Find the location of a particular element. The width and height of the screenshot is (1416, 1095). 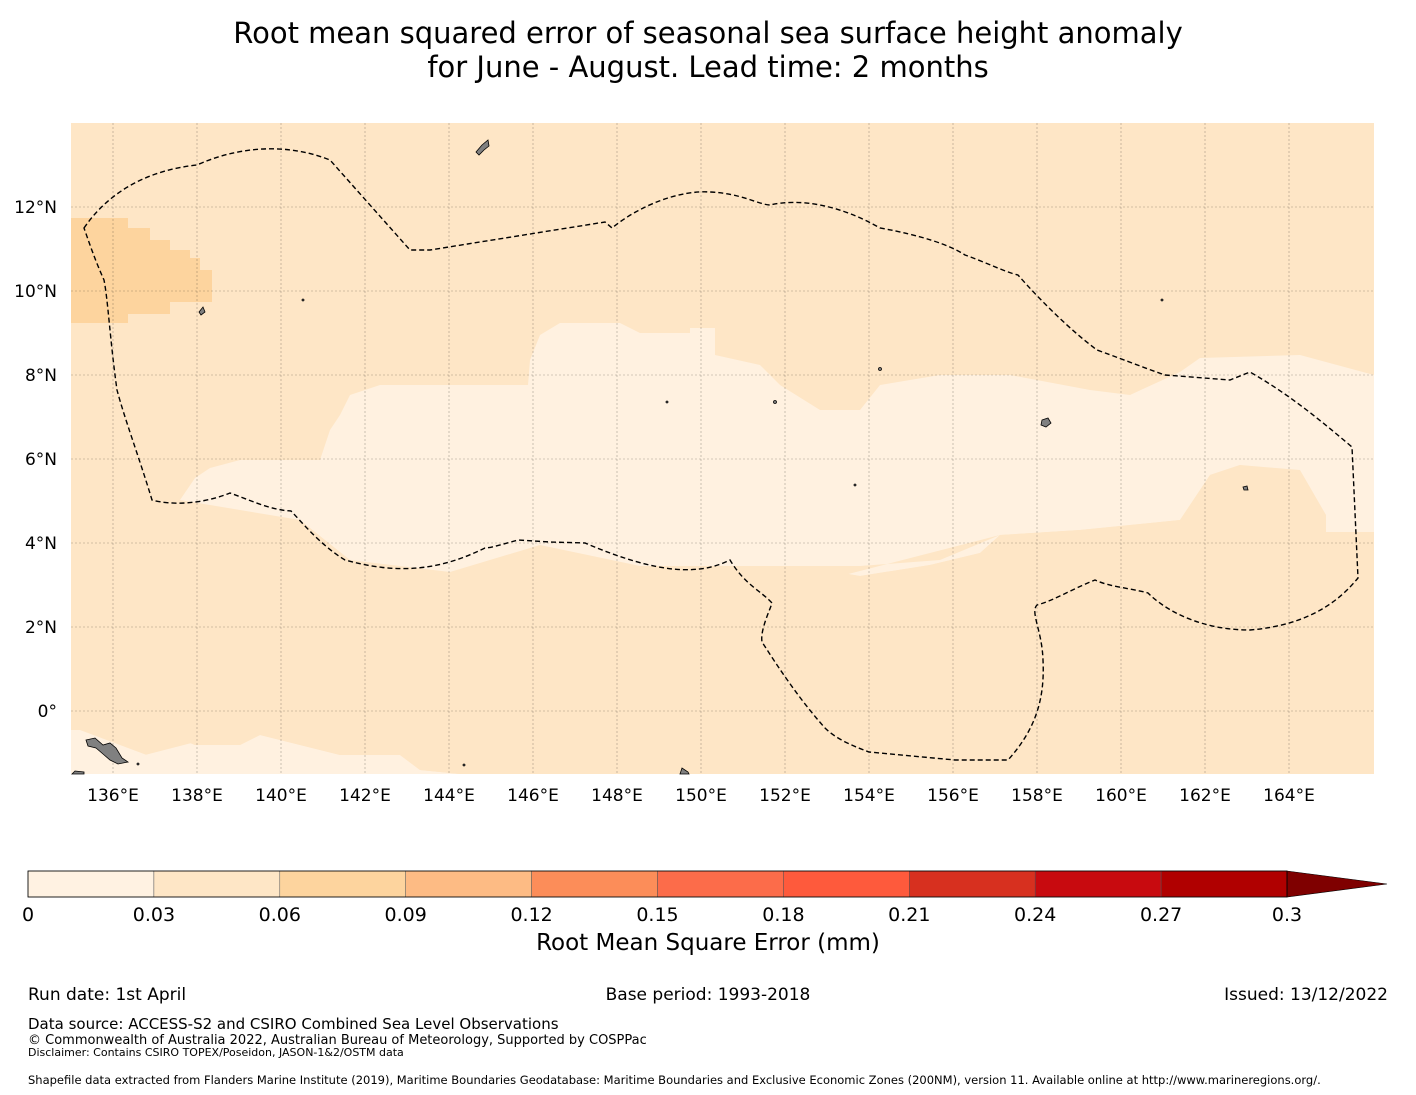

colorbar-tick: 0.18 is located at coordinates (783, 915).